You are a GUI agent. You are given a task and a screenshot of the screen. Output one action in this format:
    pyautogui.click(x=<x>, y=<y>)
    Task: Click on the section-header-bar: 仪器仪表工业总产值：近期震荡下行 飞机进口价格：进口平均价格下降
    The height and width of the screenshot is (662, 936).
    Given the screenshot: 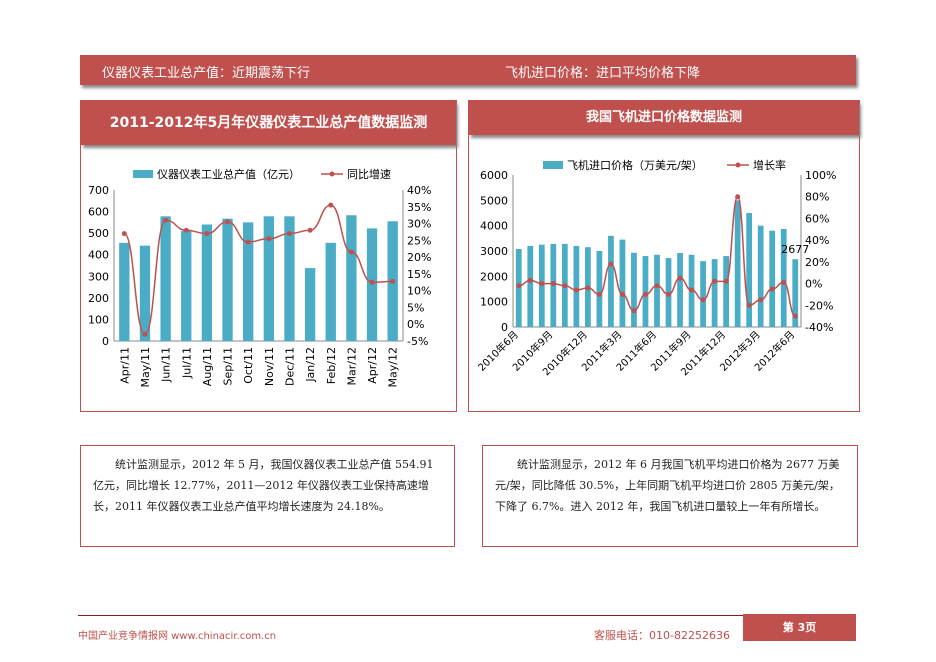 What is the action you would take?
    pyautogui.click(x=468, y=70)
    